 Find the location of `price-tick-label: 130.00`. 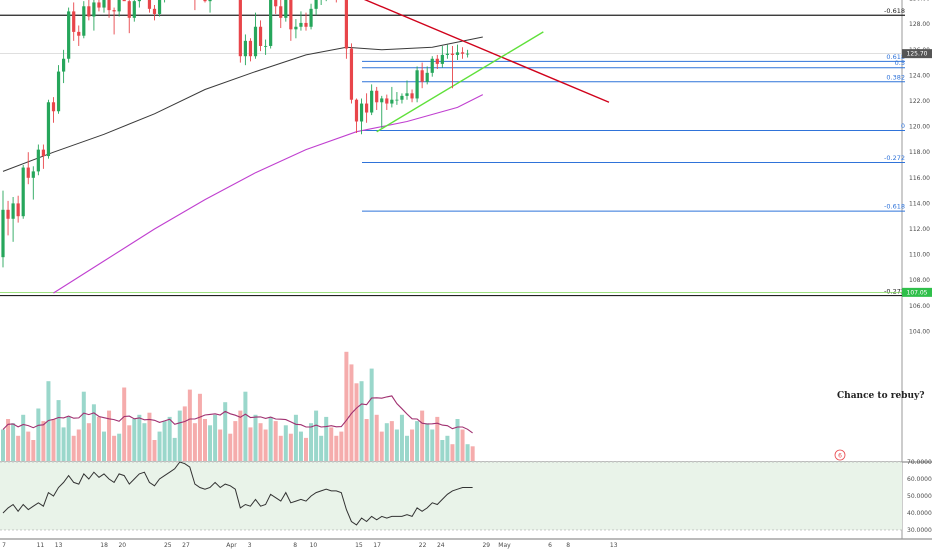

price-tick-label: 130.00 is located at coordinates (919, 1).